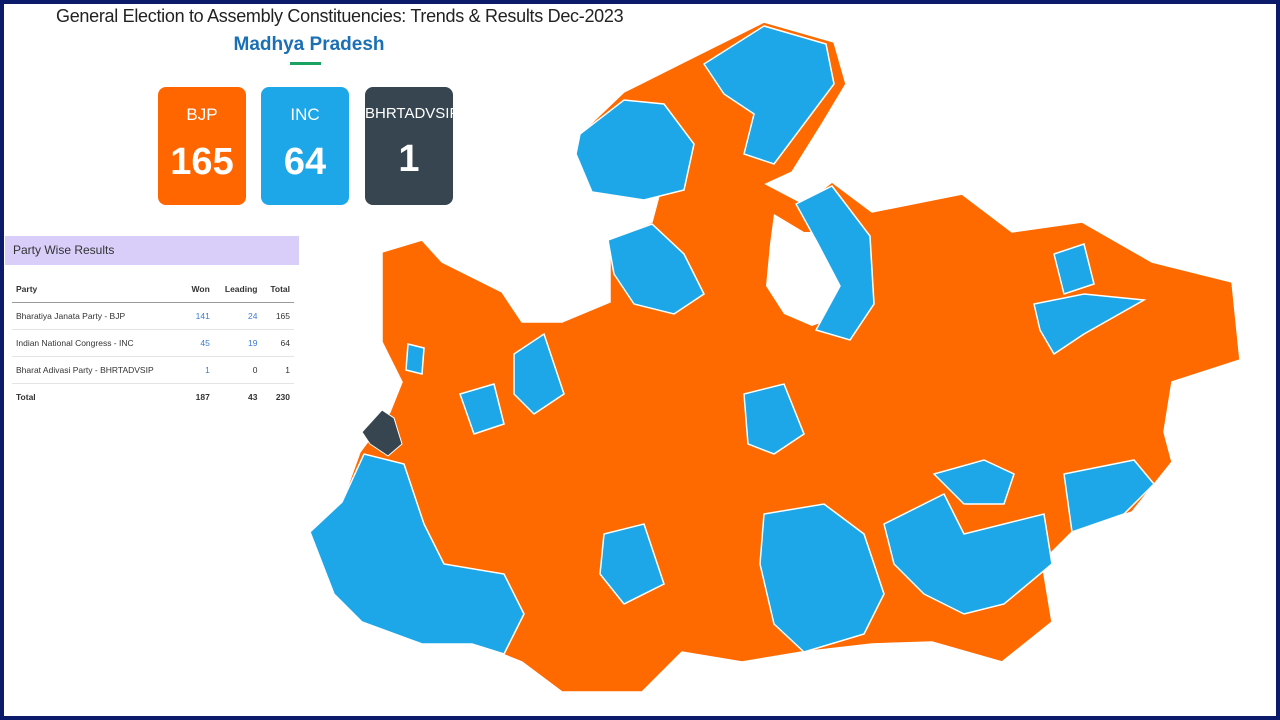 This screenshot has width=1280, height=720. What do you see at coordinates (277, 343) in the screenshot?
I see `cell: 64` at bounding box center [277, 343].